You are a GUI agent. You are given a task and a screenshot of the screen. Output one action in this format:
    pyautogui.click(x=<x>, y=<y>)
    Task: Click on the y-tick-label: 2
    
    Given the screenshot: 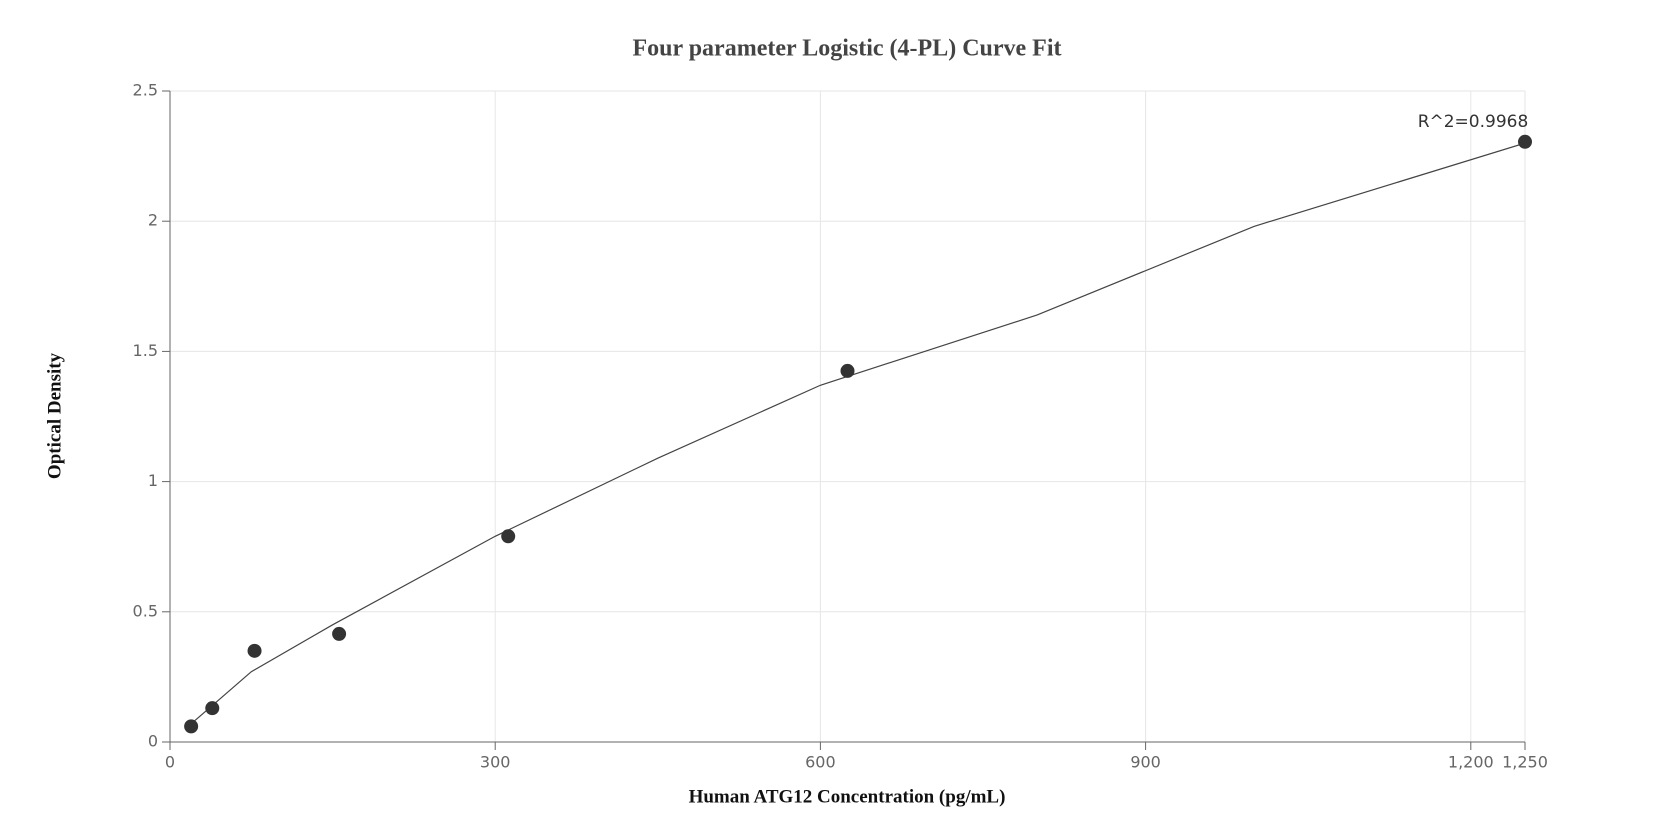 What is the action you would take?
    pyautogui.click(x=153, y=220)
    